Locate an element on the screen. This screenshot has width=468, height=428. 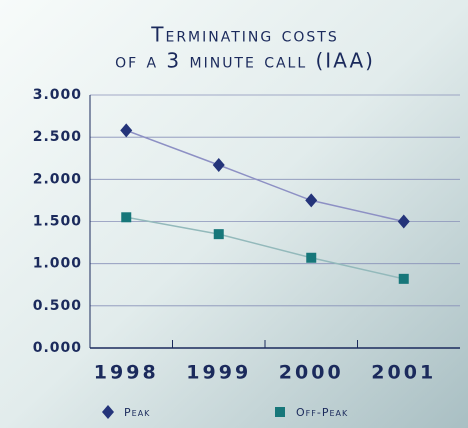
x-tick-label: 1999 is located at coordinates (218, 373).